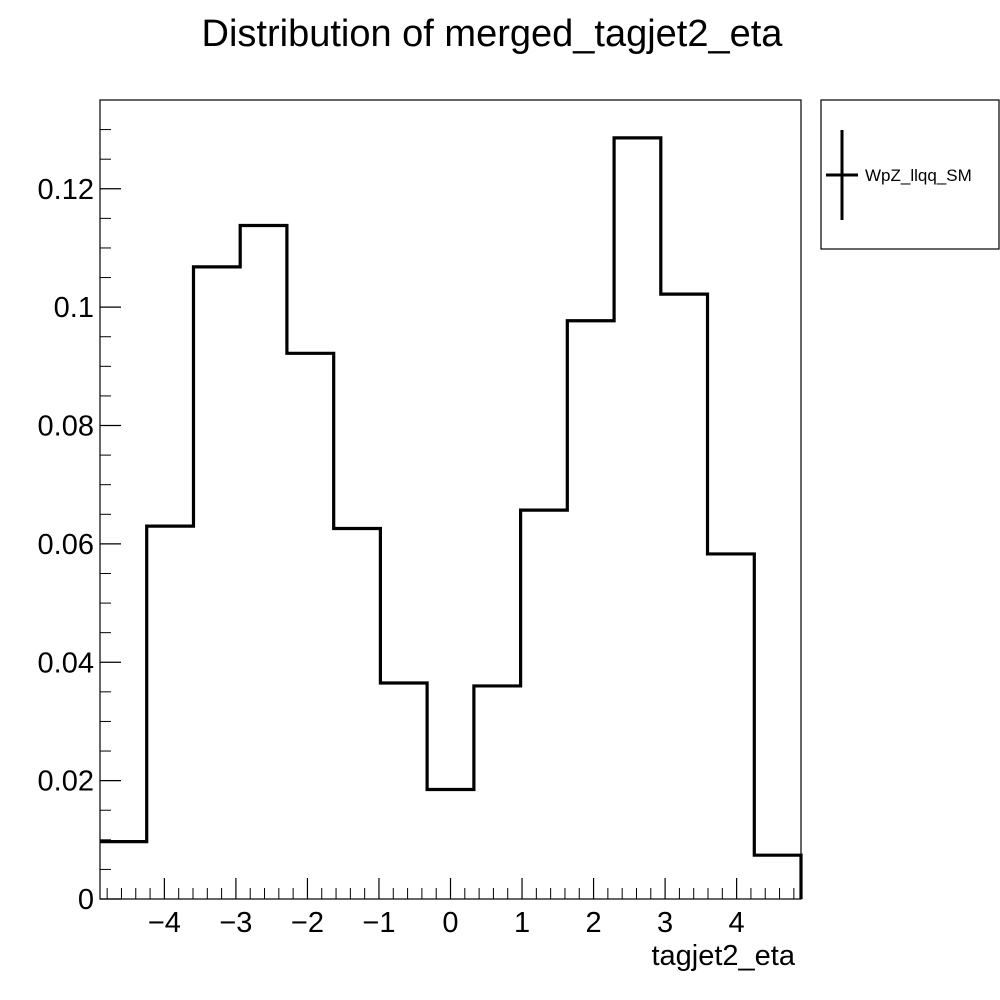 The width and height of the screenshot is (1000, 1000). Describe the element at coordinates (66, 545) in the screenshot. I see `y-tick-label: 0.06` at that location.